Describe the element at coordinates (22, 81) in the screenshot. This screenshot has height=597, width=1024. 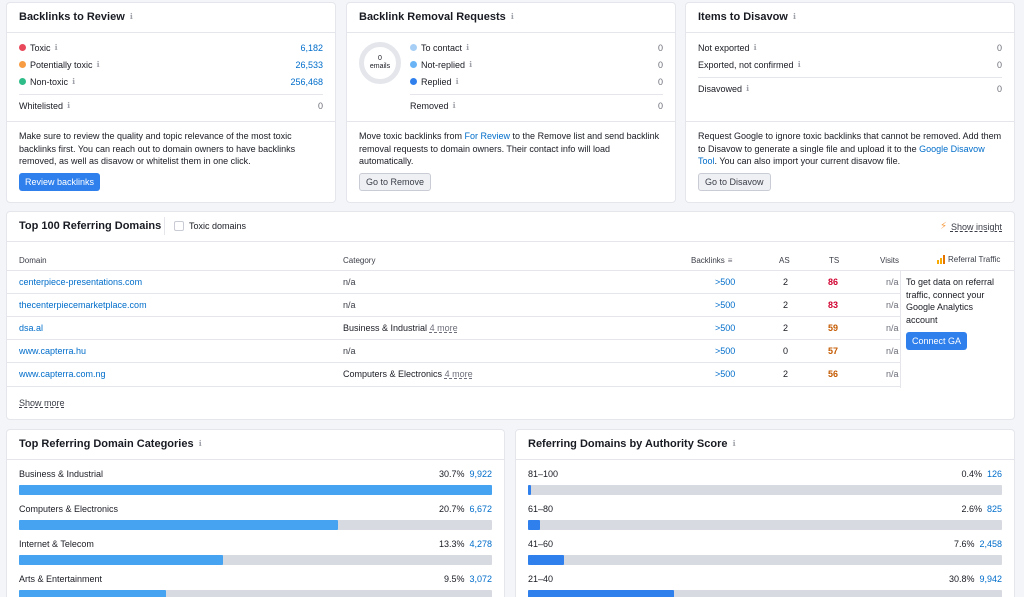
I see `non-toxic-dot-icon` at that location.